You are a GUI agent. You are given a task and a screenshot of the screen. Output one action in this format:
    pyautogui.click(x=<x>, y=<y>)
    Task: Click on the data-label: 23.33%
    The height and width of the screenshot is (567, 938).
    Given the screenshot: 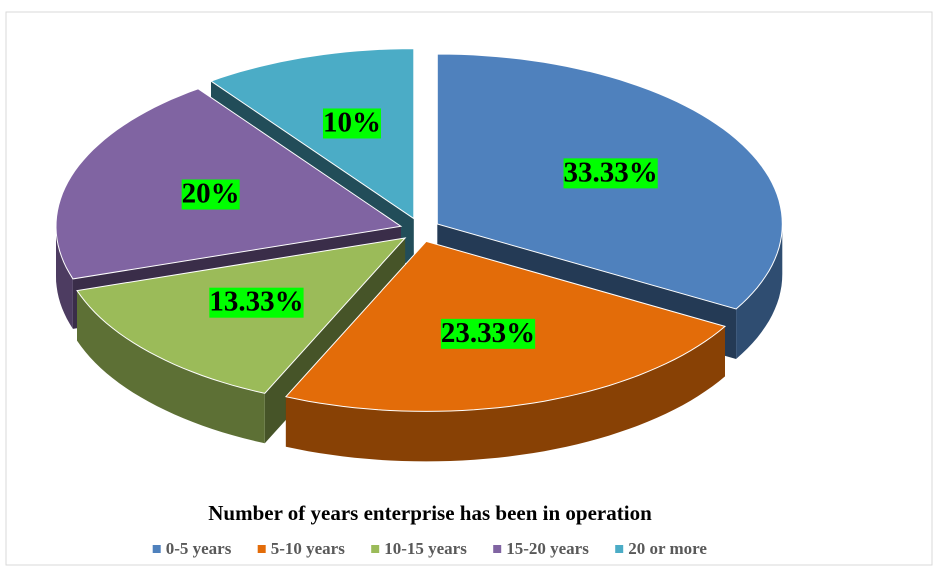 What is the action you would take?
    pyautogui.click(x=488, y=333)
    